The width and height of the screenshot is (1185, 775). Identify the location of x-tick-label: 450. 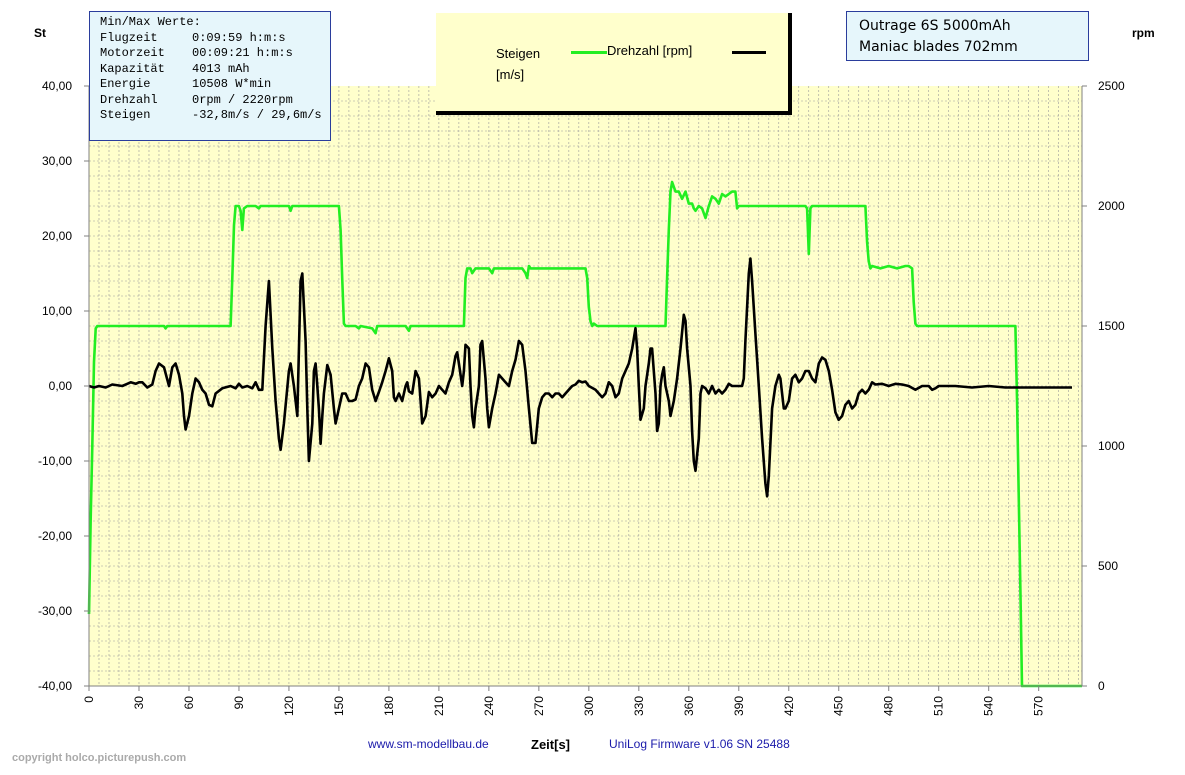
(839, 706).